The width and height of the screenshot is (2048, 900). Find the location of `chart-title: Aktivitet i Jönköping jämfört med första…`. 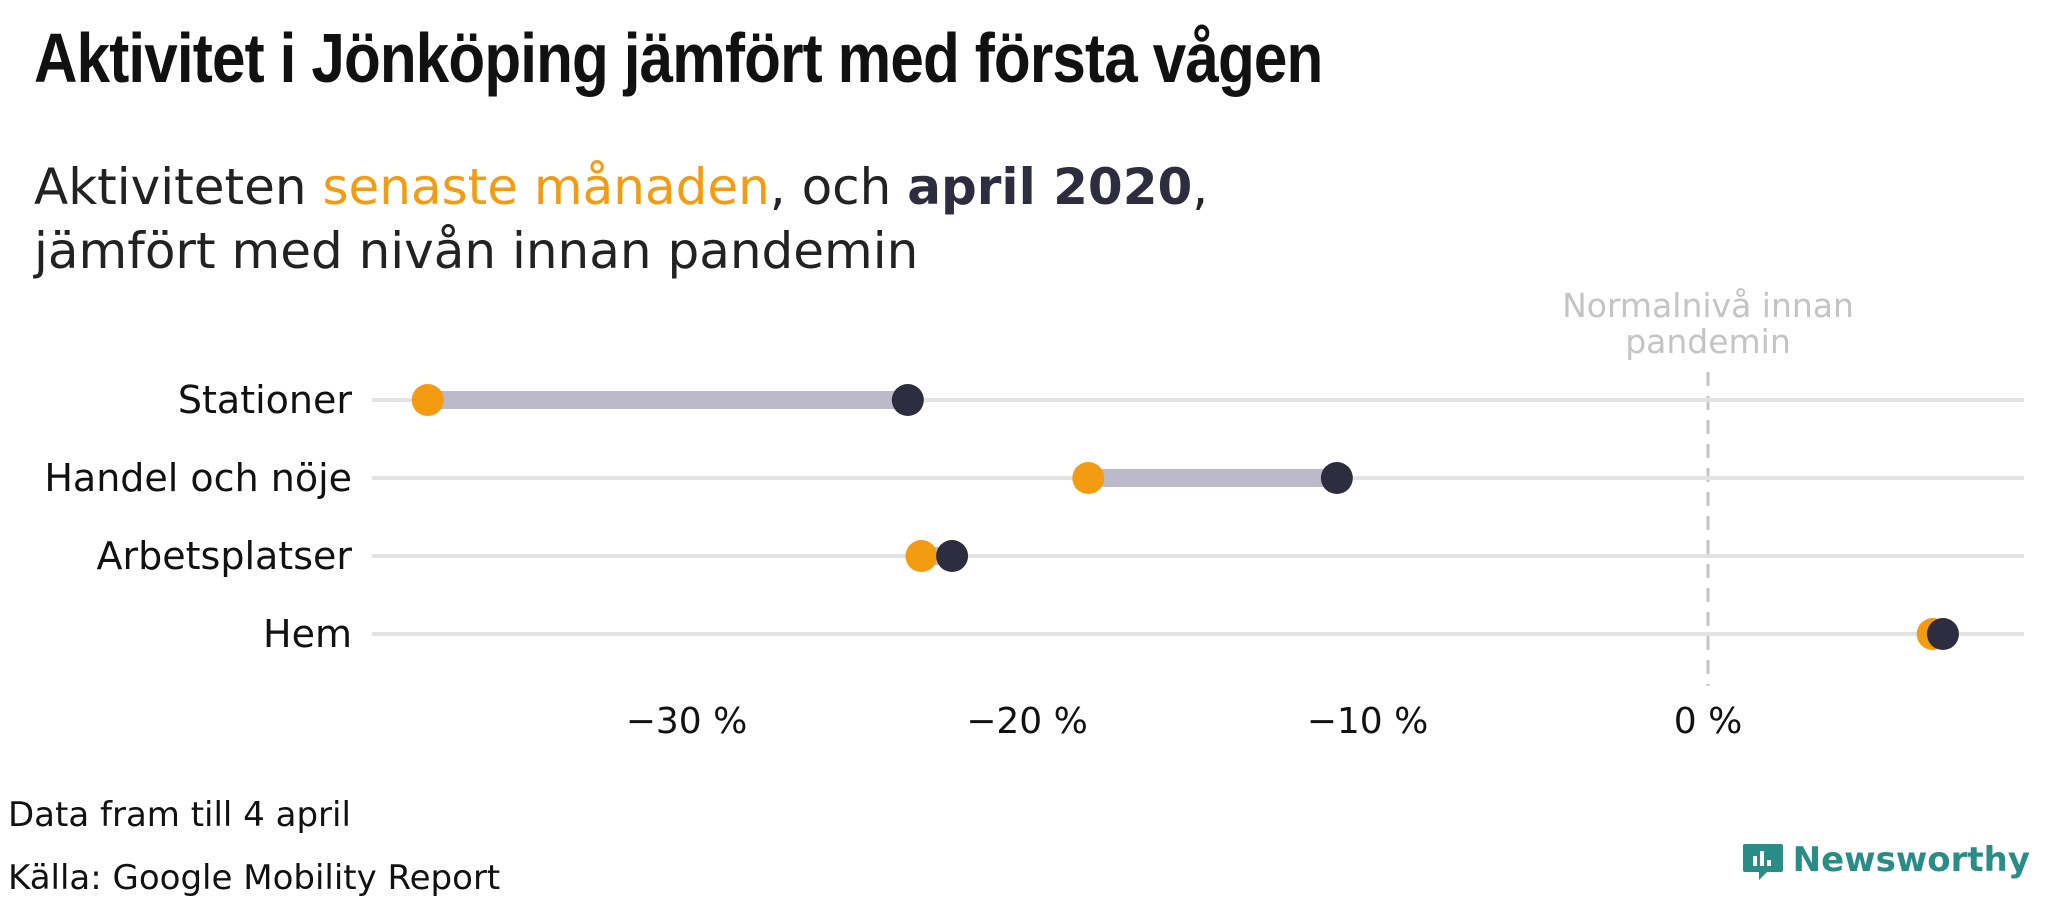

chart-title: Aktivitet i Jönköping jämfört med första… is located at coordinates (678, 58).